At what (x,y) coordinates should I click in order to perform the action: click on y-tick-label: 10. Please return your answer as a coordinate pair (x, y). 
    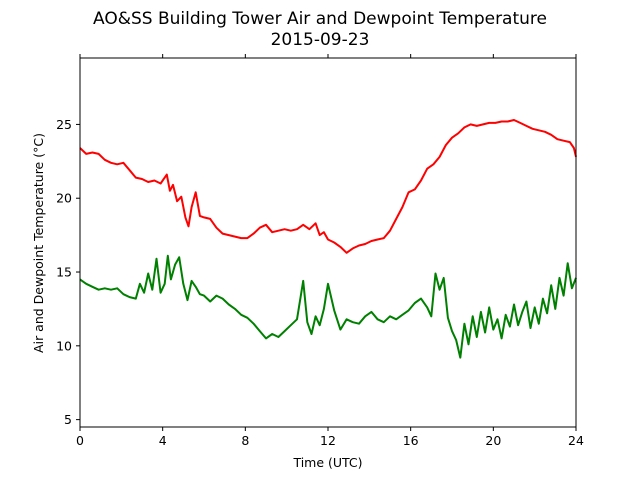
    Looking at the image, I should click on (64, 345).